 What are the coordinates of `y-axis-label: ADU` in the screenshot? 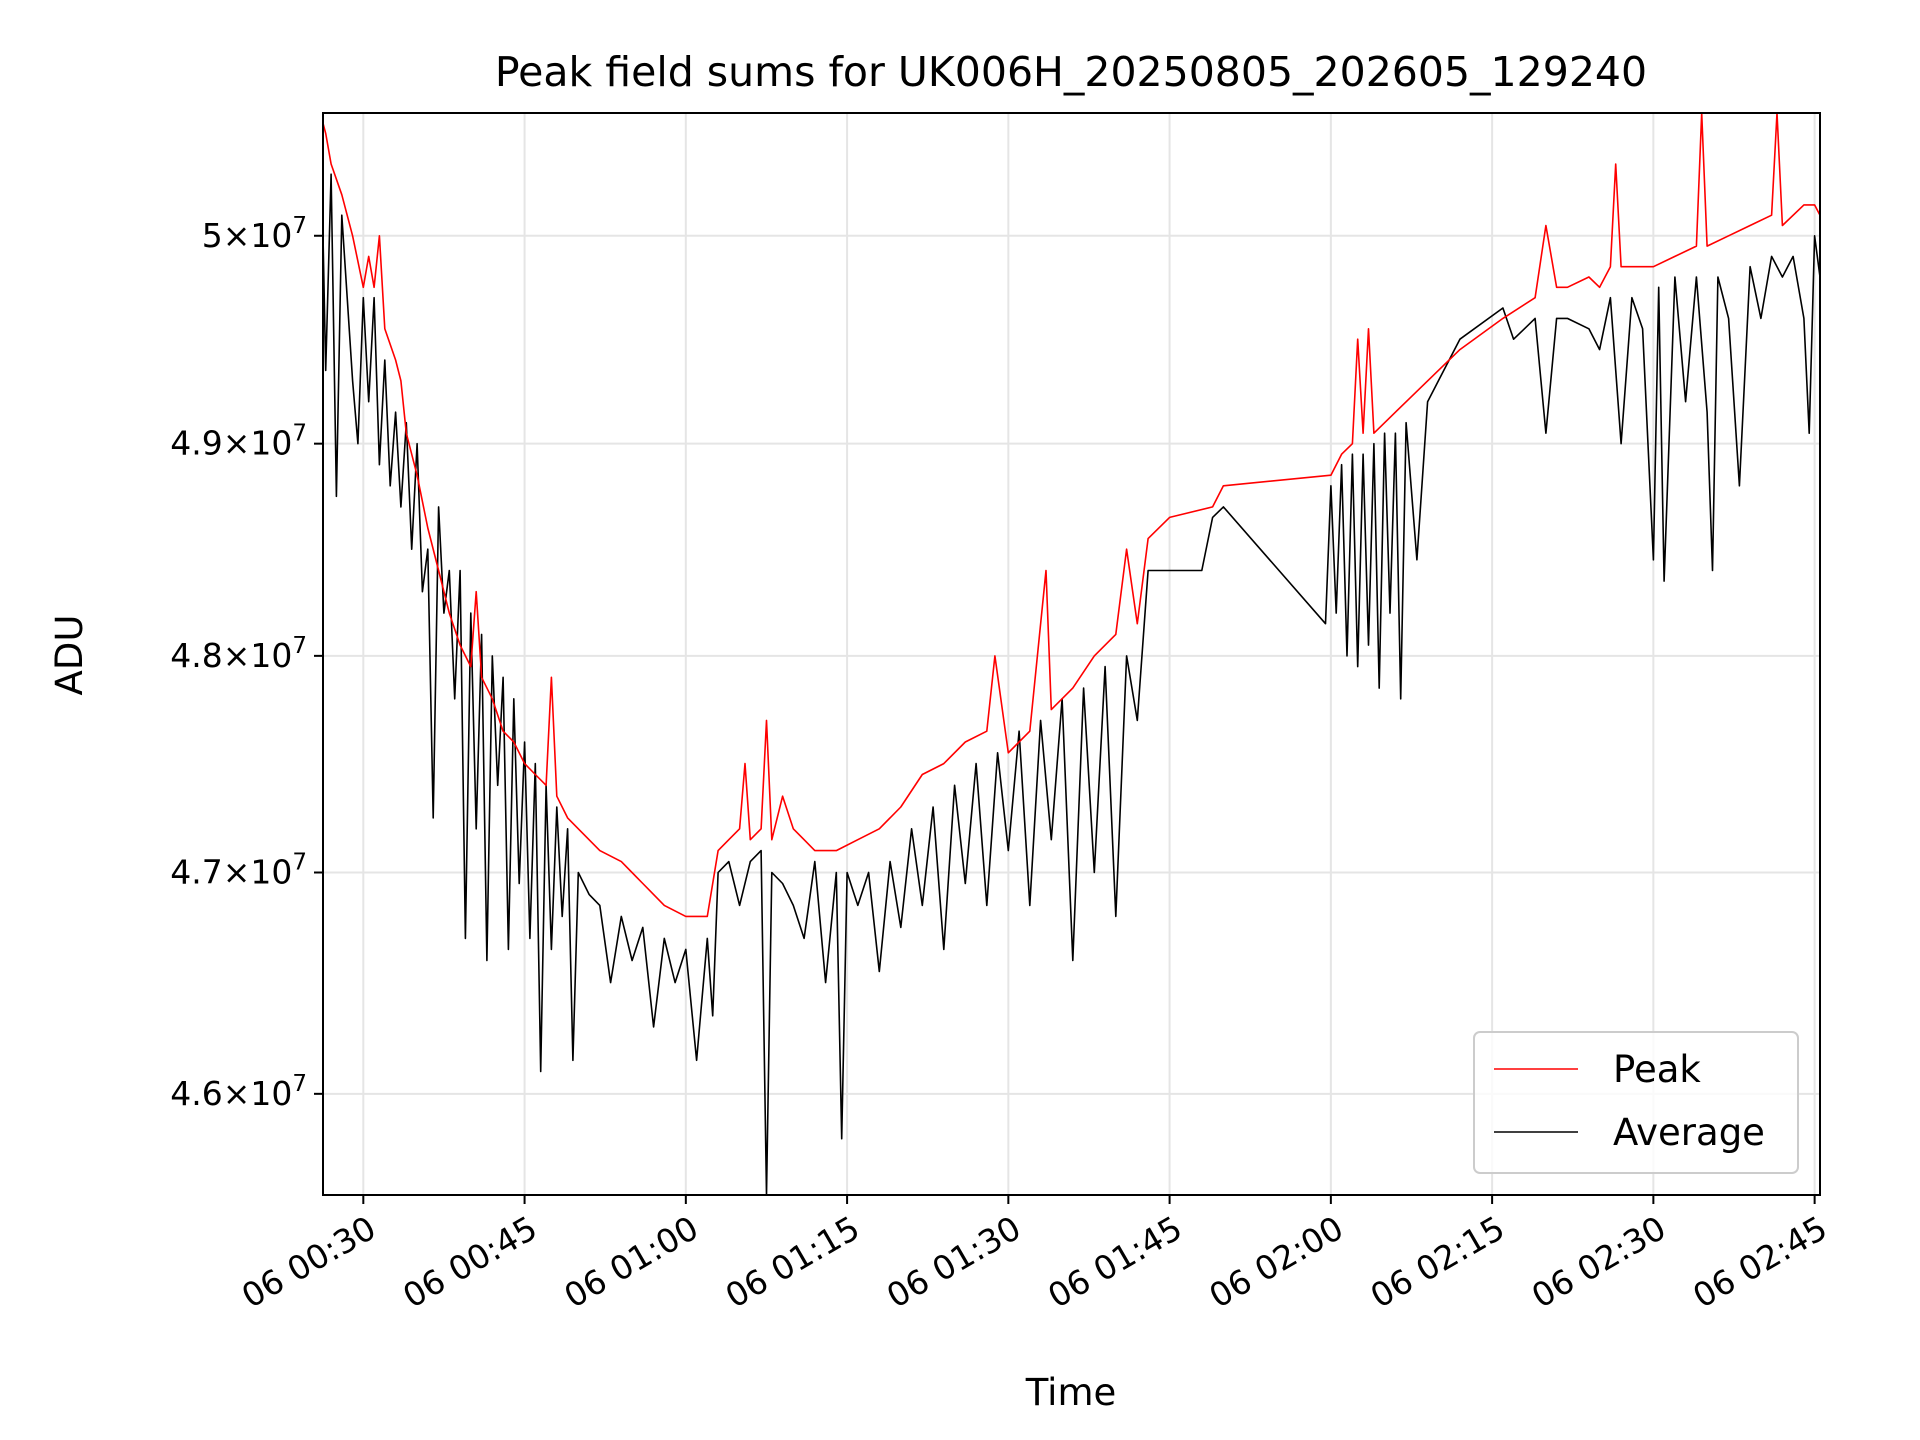 It's located at (69, 655).